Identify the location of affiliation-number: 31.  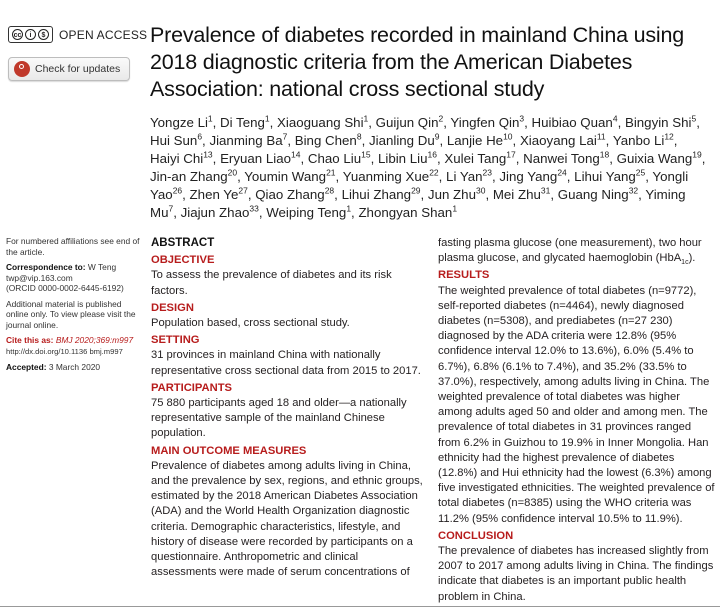
(545, 190).